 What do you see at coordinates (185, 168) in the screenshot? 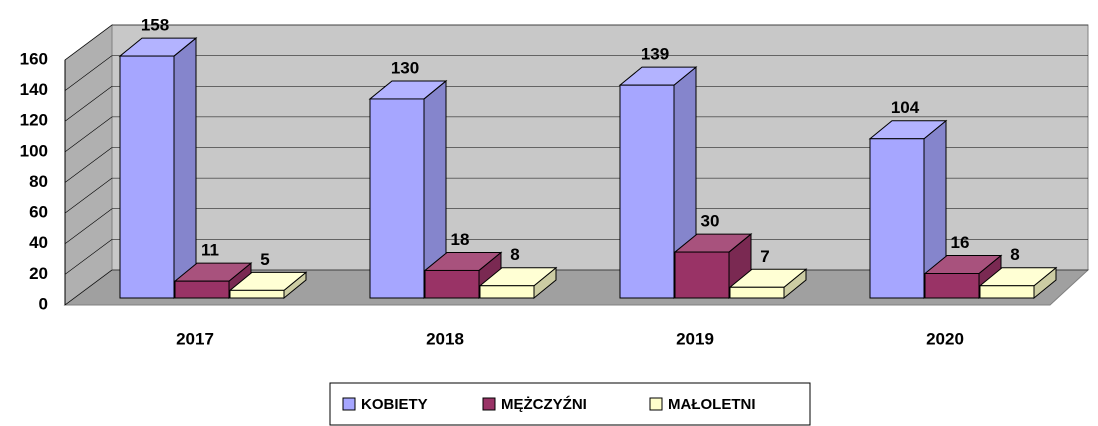
I see `bar-side` at bounding box center [185, 168].